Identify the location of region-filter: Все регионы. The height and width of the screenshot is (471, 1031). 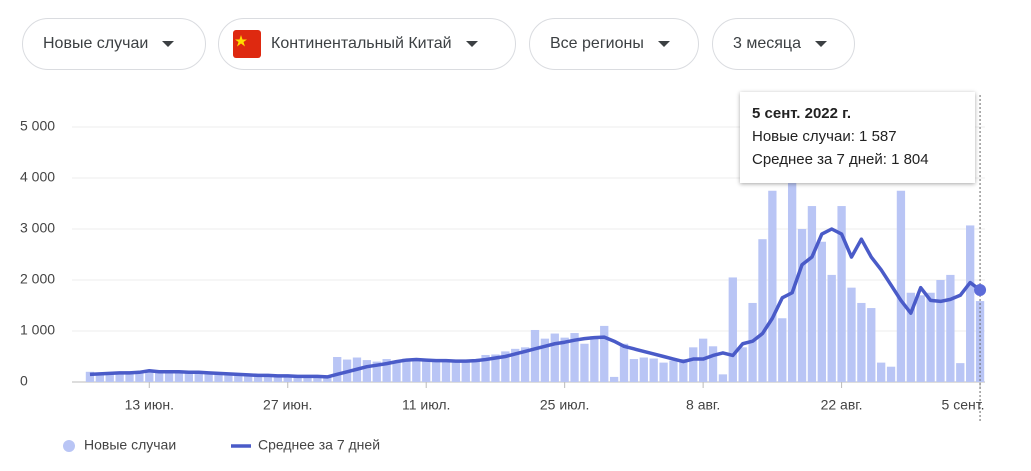
(614, 44).